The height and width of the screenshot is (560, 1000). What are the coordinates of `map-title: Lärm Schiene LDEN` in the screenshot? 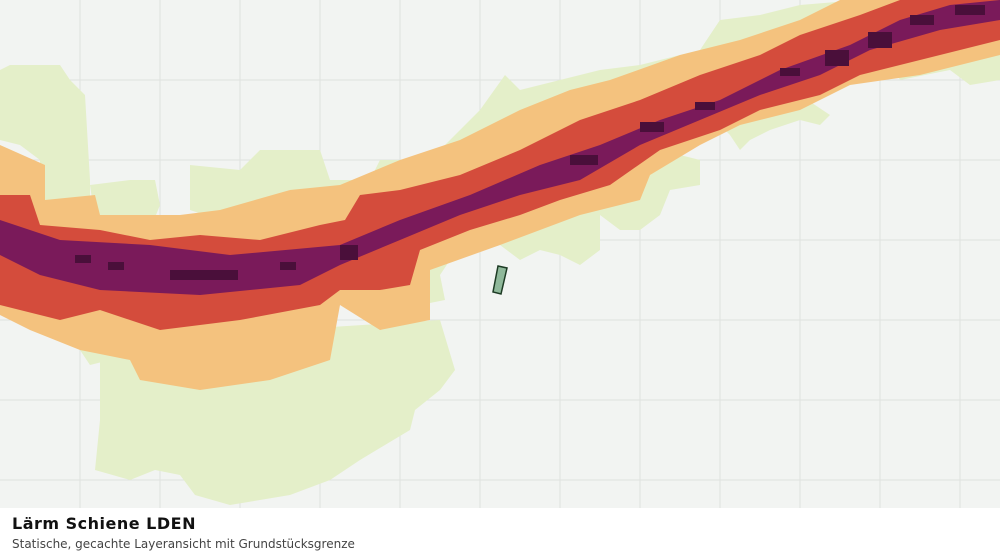 It's located at (104, 523).